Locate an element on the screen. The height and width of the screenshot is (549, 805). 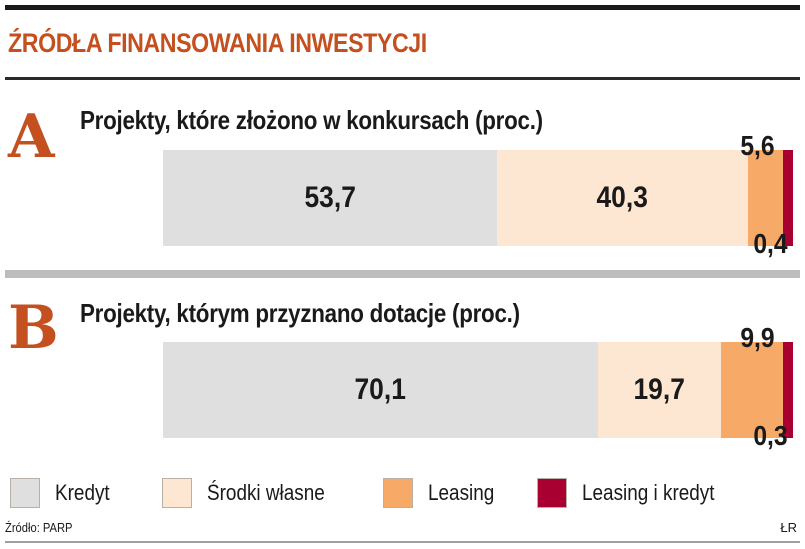
legend-item: Leasing i kredyt is located at coordinates (636, 493).